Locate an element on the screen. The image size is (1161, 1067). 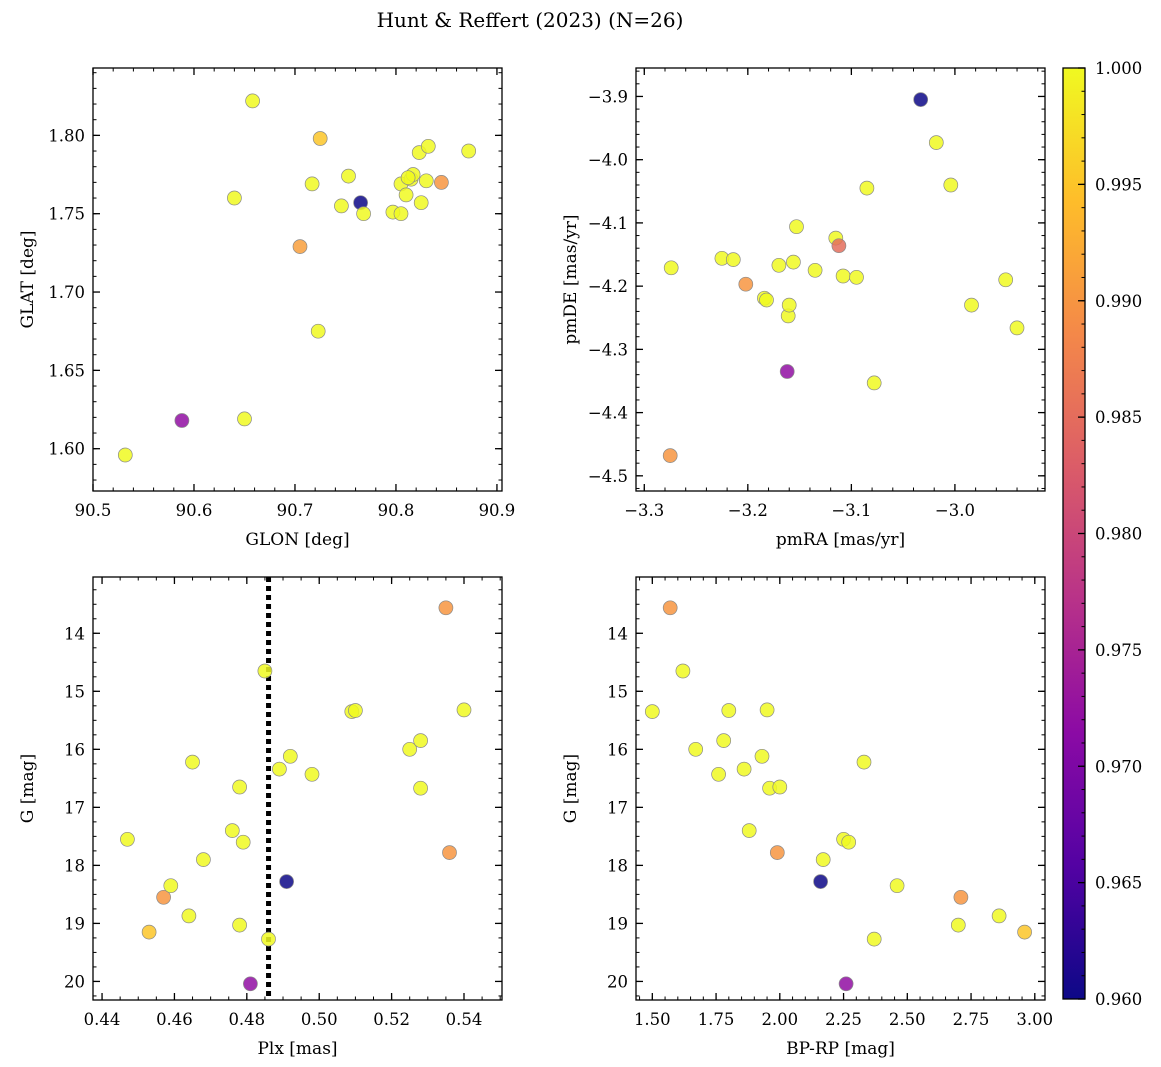
y-axis-label: G [mag] is located at coordinates (28, 788).